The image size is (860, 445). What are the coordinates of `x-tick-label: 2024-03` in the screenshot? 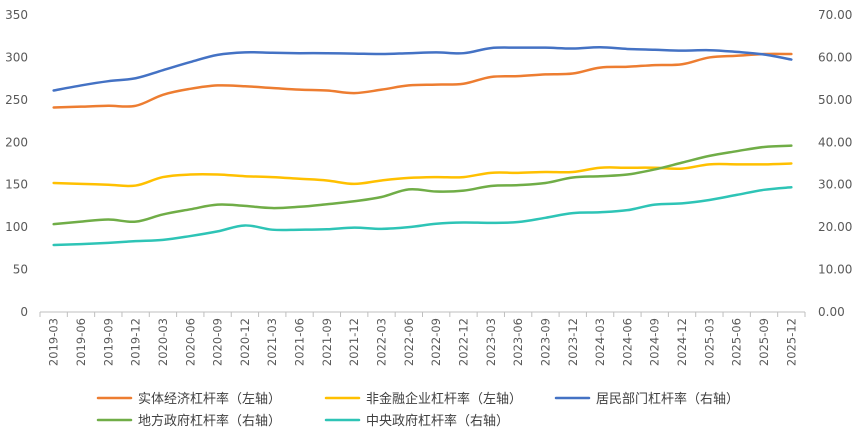 It's located at (600, 342).